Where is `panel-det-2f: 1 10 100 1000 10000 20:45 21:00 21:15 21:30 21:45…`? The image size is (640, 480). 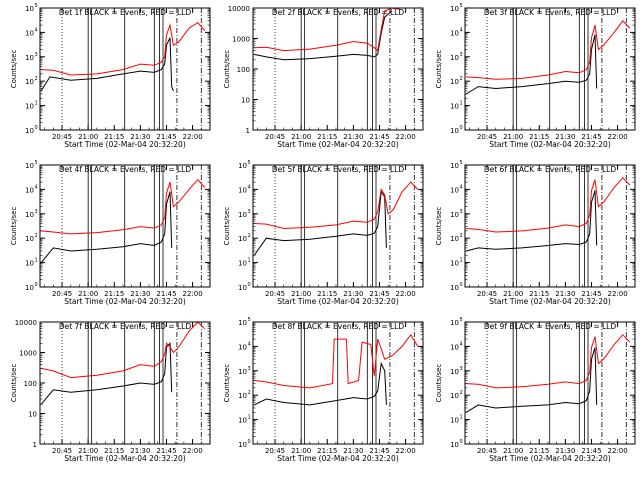
panel-det-2f: 1 10 100 1000 10000 20:45 21:00 21:15 21:30 21:45… is located at coordinates (323, 77).